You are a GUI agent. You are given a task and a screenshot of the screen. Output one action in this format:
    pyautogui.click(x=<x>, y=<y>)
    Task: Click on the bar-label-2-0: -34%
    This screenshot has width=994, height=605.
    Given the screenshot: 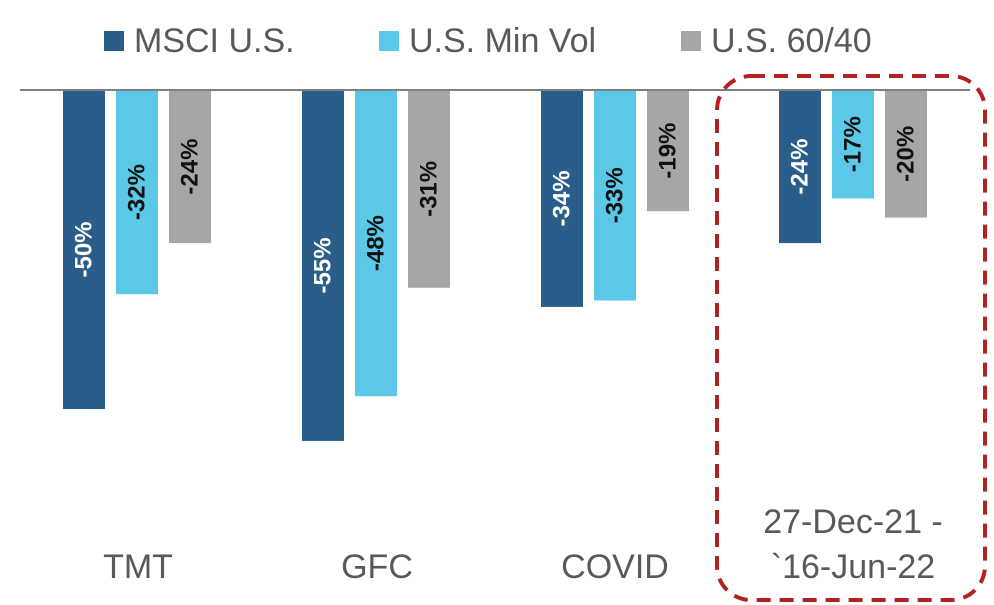 What is the action you would take?
    pyautogui.click(x=562, y=198)
    